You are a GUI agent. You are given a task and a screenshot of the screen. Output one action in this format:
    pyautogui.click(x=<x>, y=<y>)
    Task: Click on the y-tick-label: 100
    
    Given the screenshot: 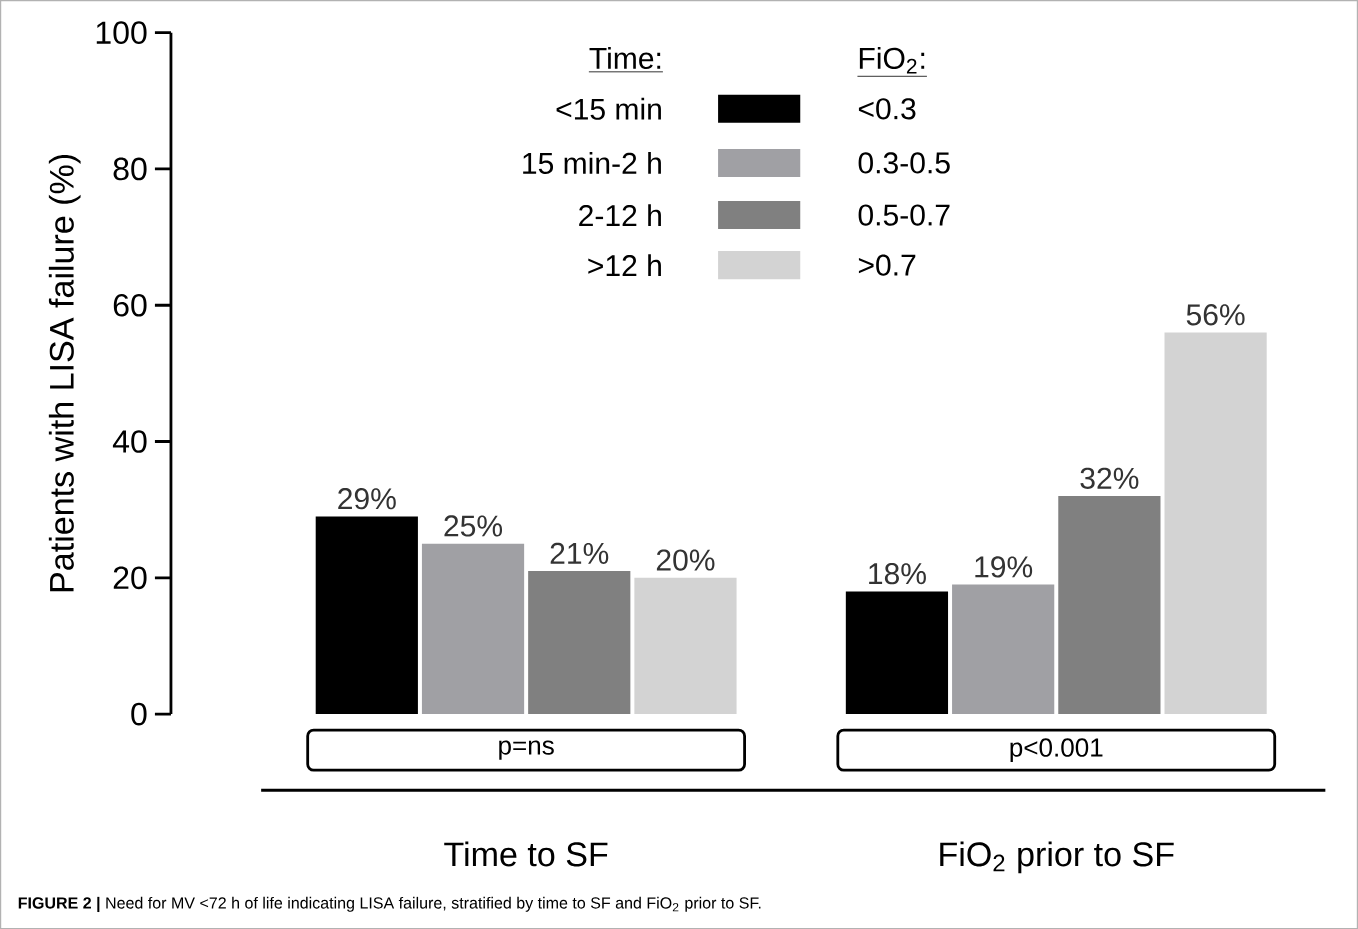 What is the action you would take?
    pyautogui.click(x=121, y=32)
    